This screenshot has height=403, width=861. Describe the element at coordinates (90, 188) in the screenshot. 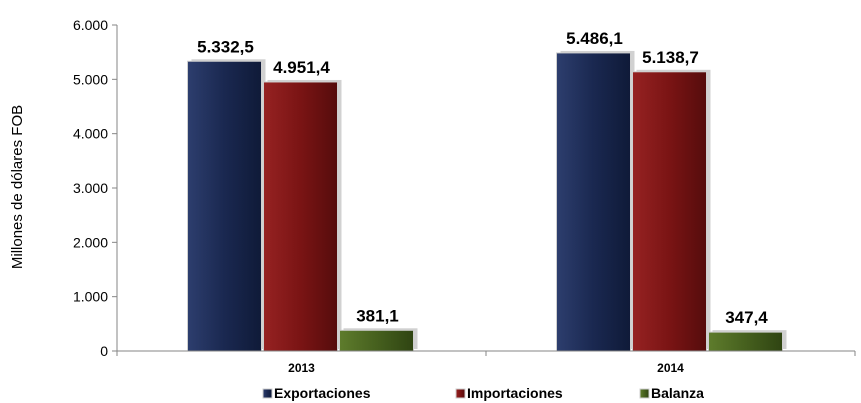

I see `y-tick-label: 3.000` at that location.